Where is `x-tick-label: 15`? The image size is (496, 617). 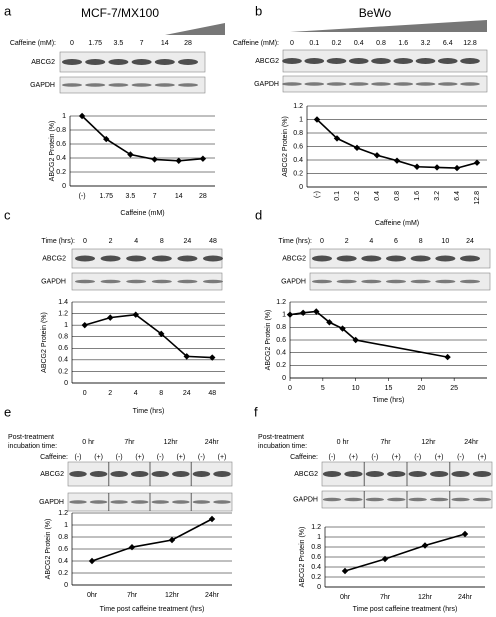
x-tick-label: 15 is located at coordinates (389, 388).